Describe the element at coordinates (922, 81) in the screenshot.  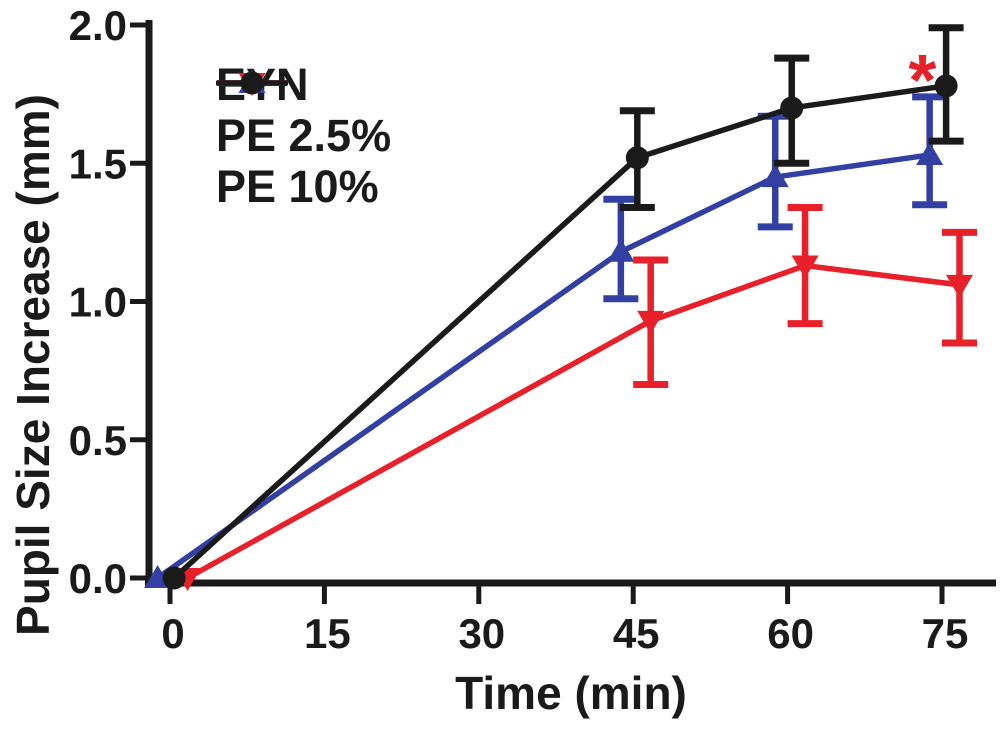
I see `significance-asterisk: *` at that location.